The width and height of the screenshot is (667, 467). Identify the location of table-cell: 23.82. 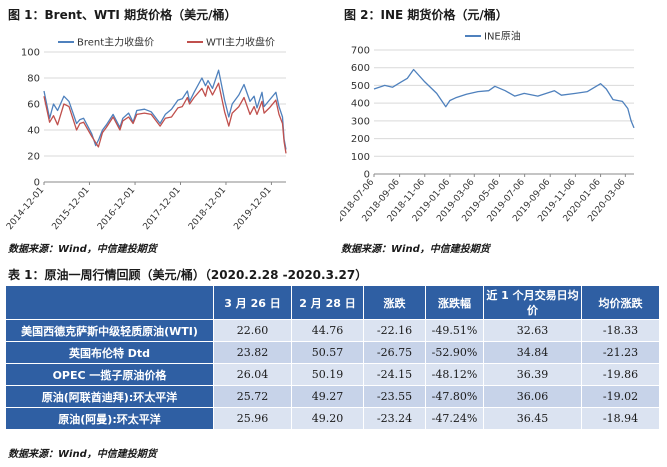
(252, 352).